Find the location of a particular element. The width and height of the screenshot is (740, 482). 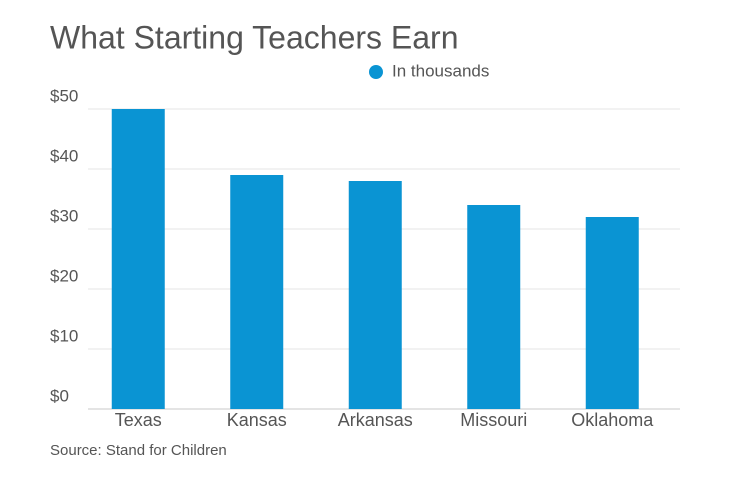

x-tick-label: Texas is located at coordinates (138, 420).